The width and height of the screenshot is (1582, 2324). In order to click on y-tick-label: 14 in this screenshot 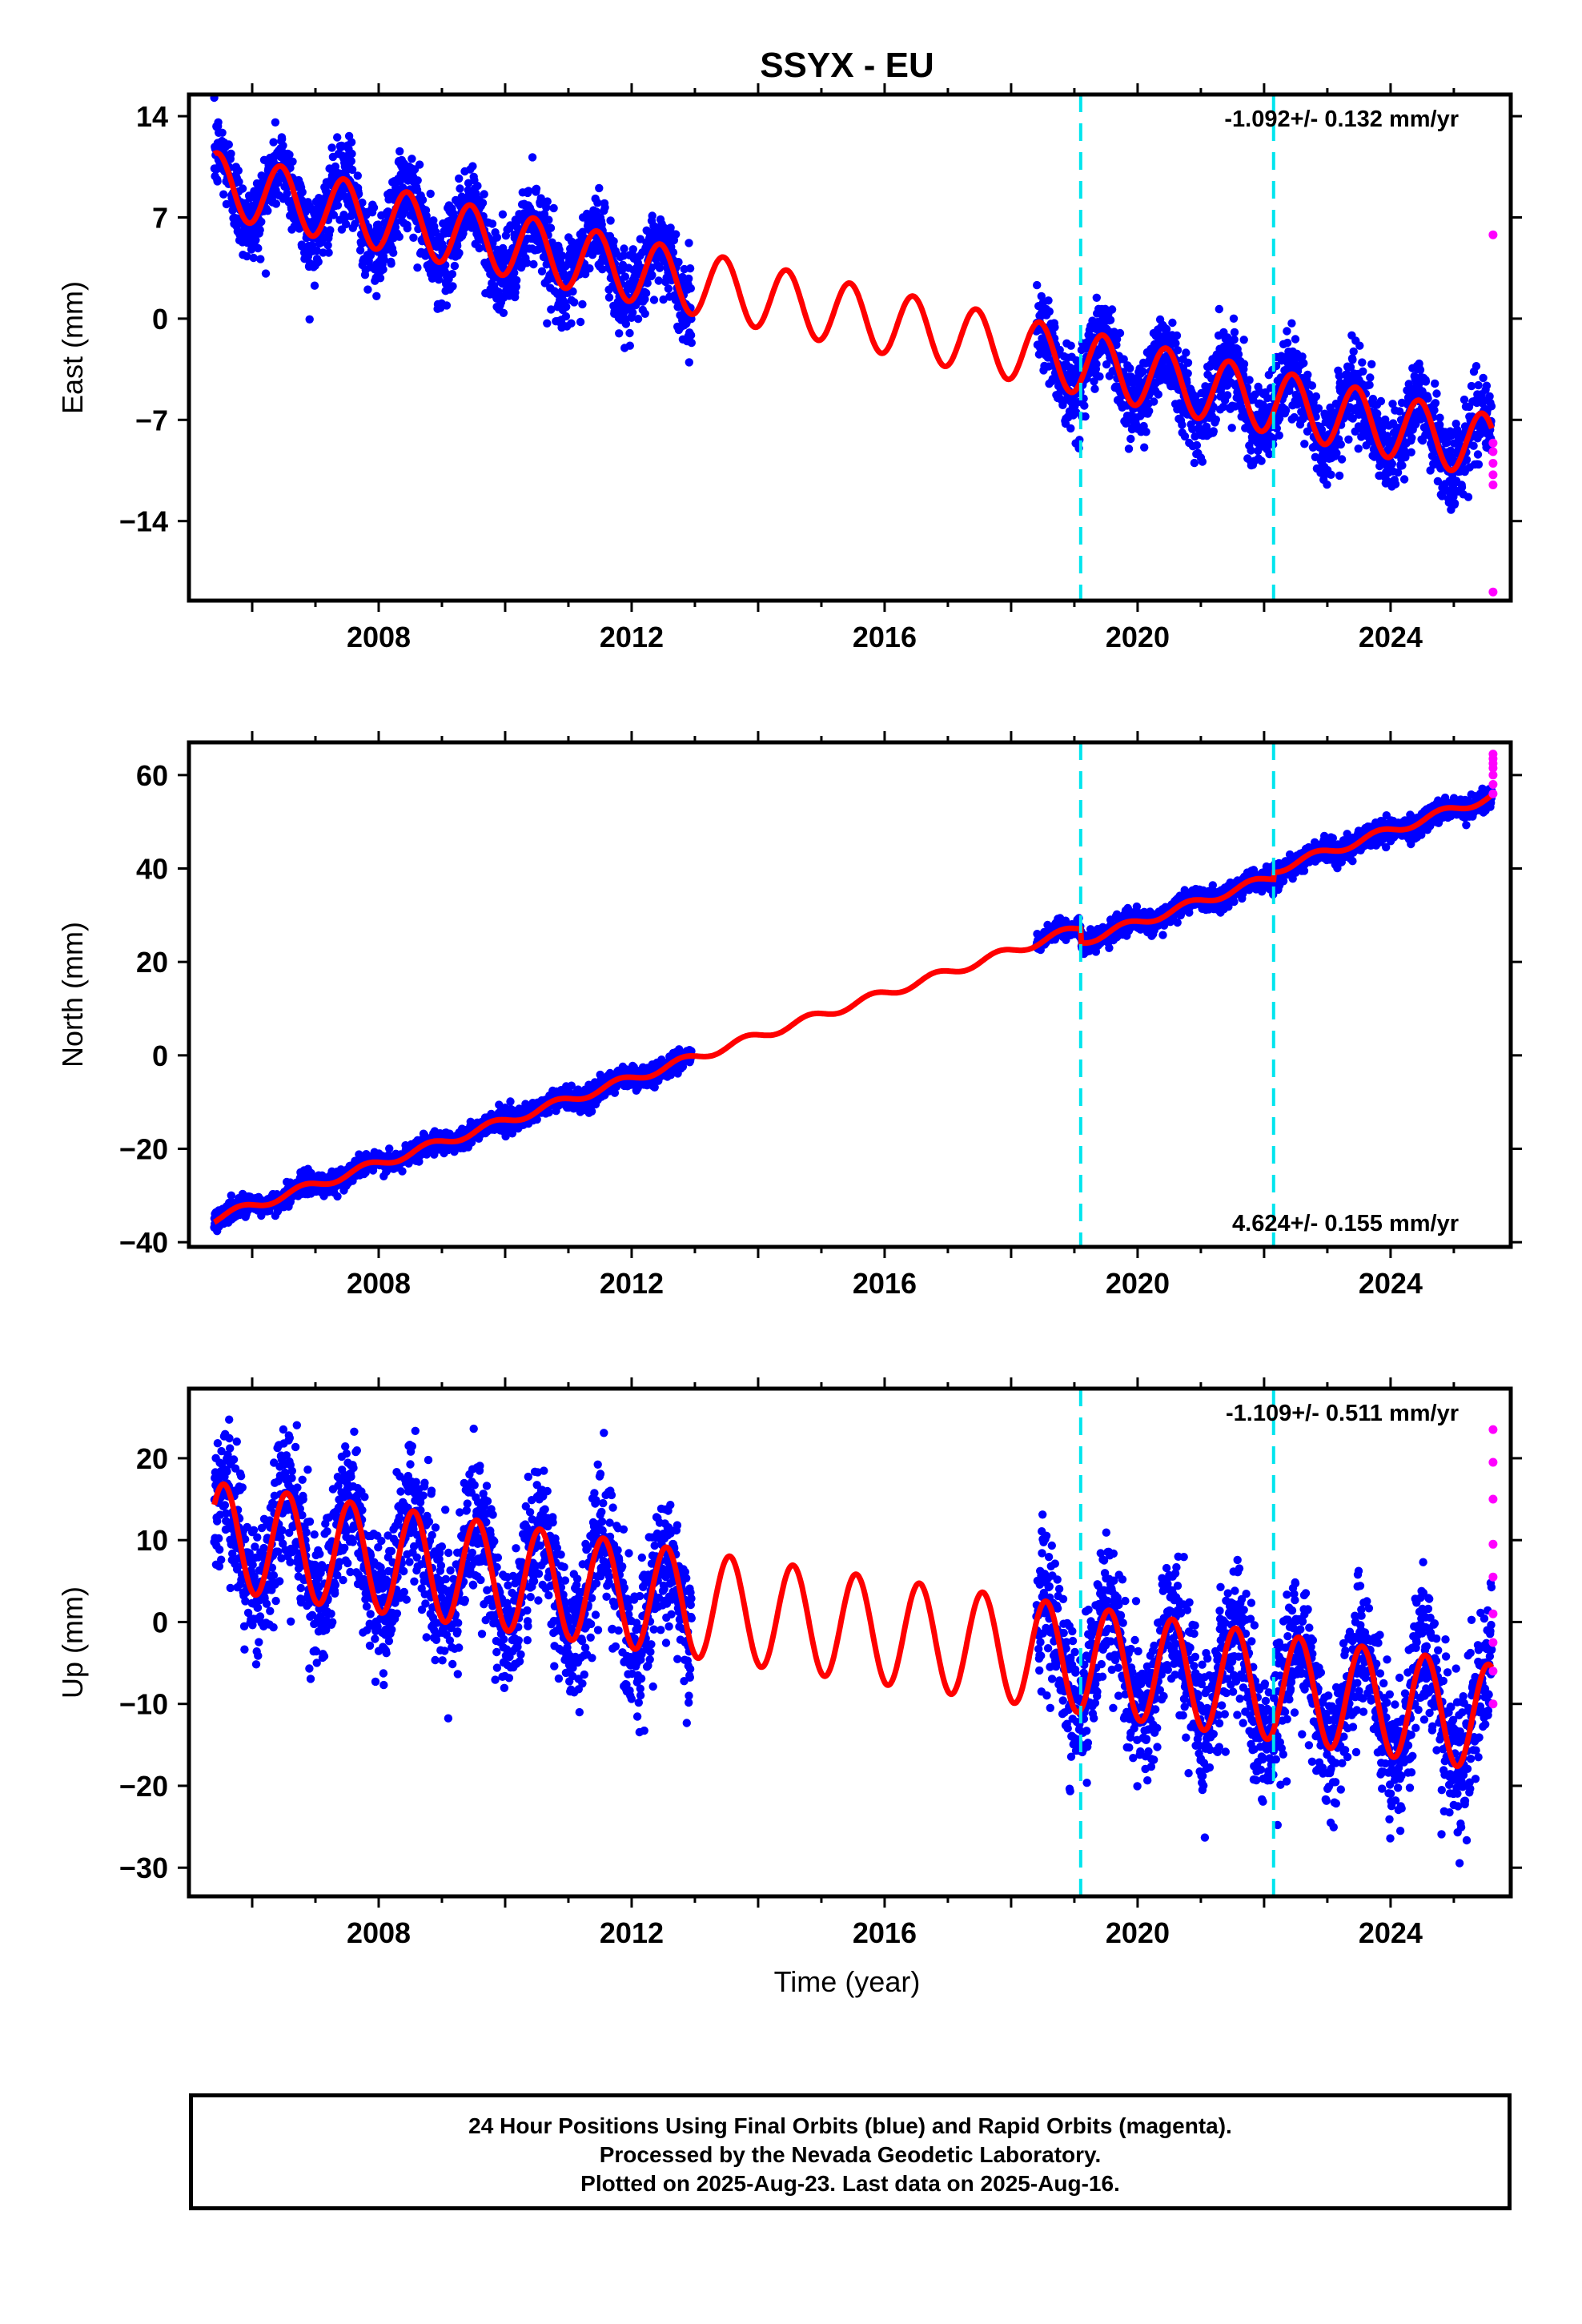, I will do `click(152, 116)`.